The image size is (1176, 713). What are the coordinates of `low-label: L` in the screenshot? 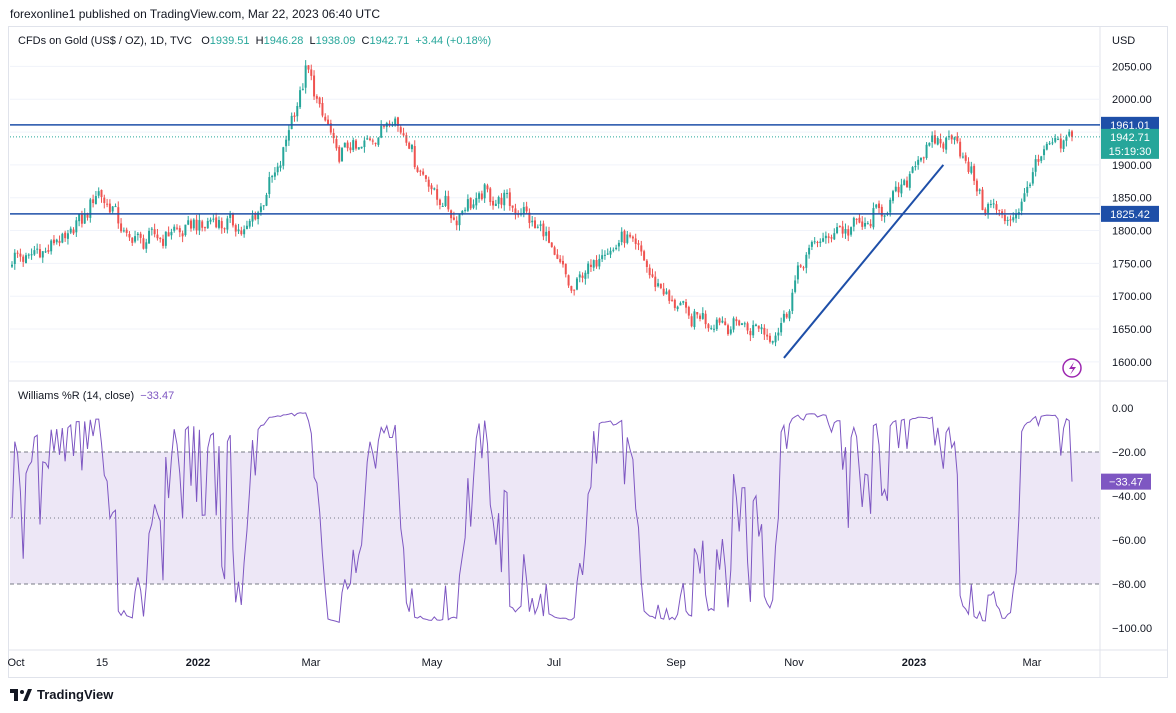 It's located at (312, 41).